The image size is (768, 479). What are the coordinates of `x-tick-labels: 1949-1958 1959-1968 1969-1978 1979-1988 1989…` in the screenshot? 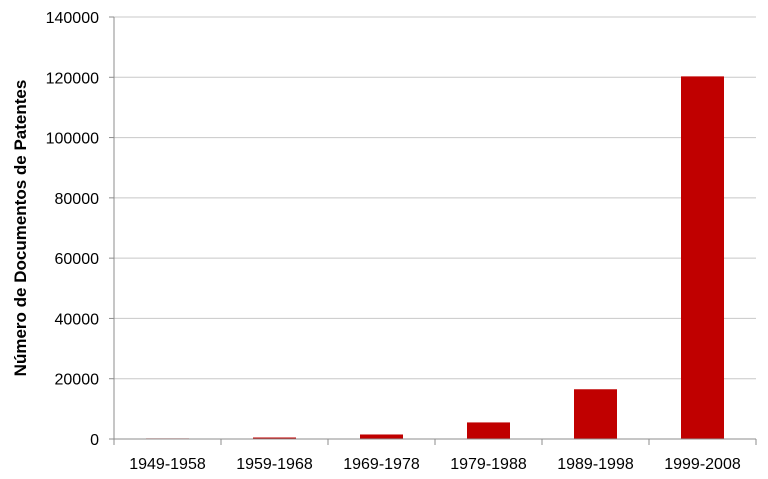 It's located at (435, 464).